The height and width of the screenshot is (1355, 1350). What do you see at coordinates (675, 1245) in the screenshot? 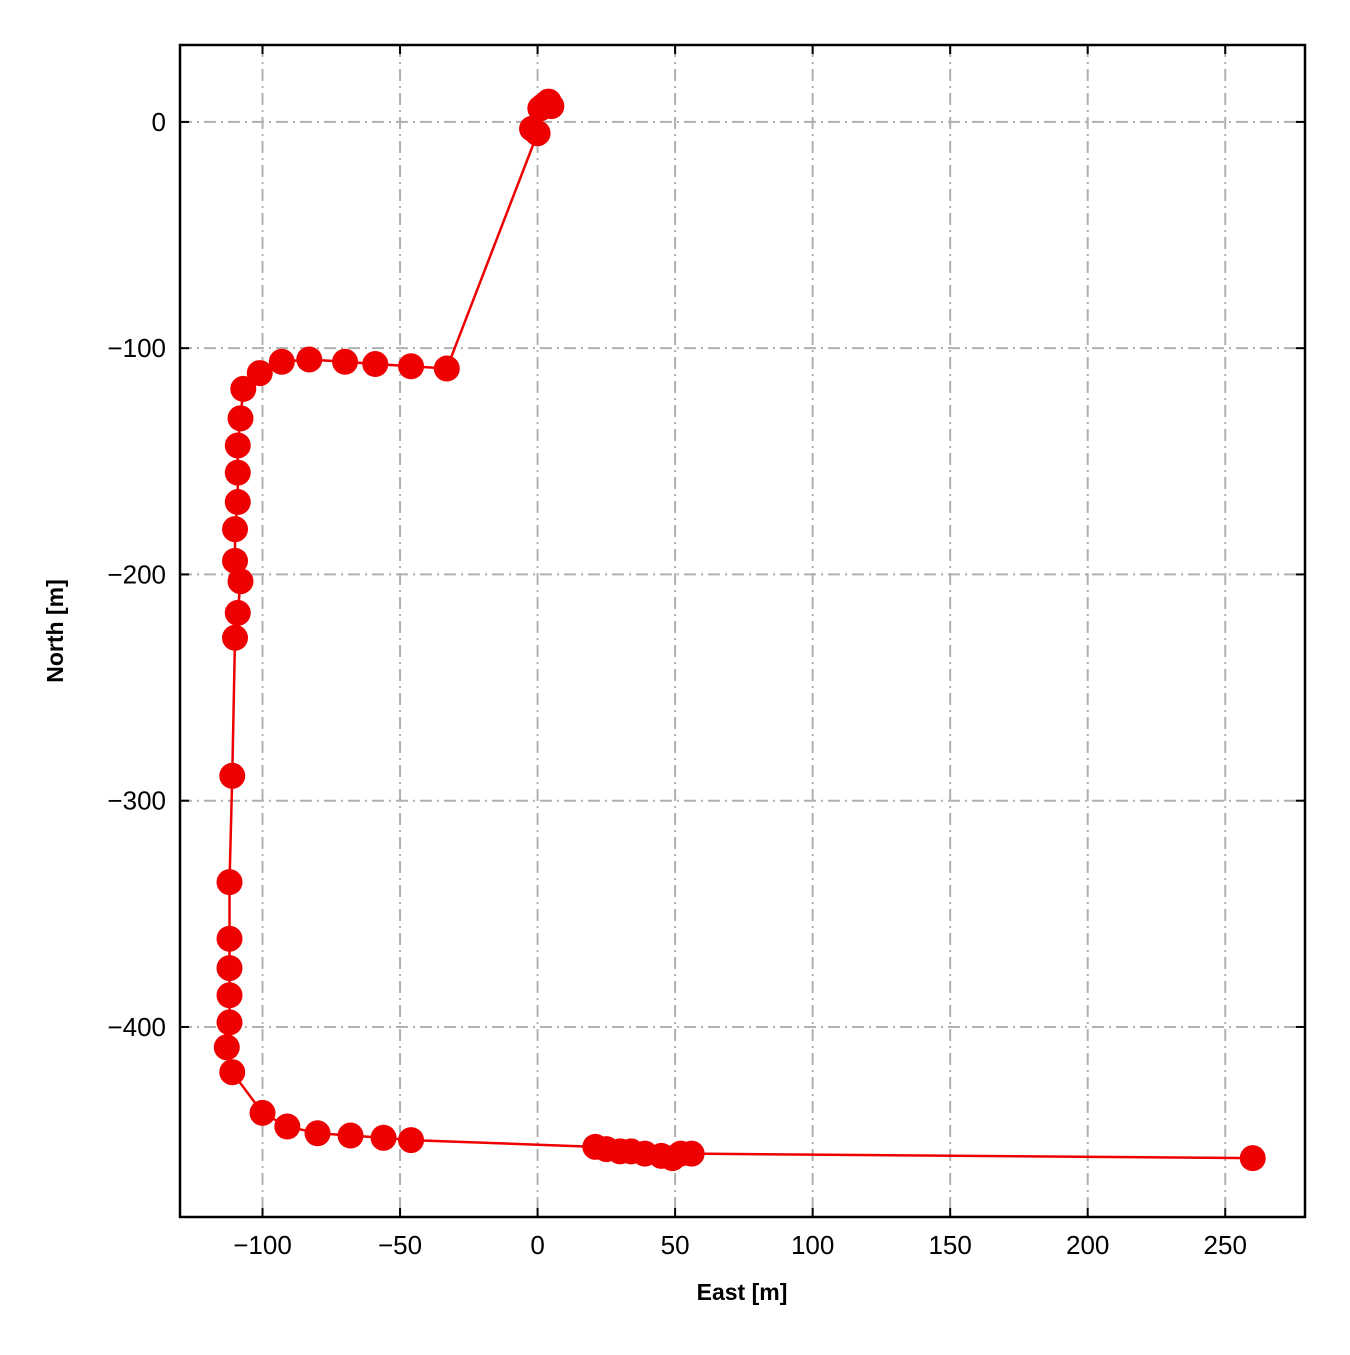
I see `x-tick-label: 50` at bounding box center [675, 1245].